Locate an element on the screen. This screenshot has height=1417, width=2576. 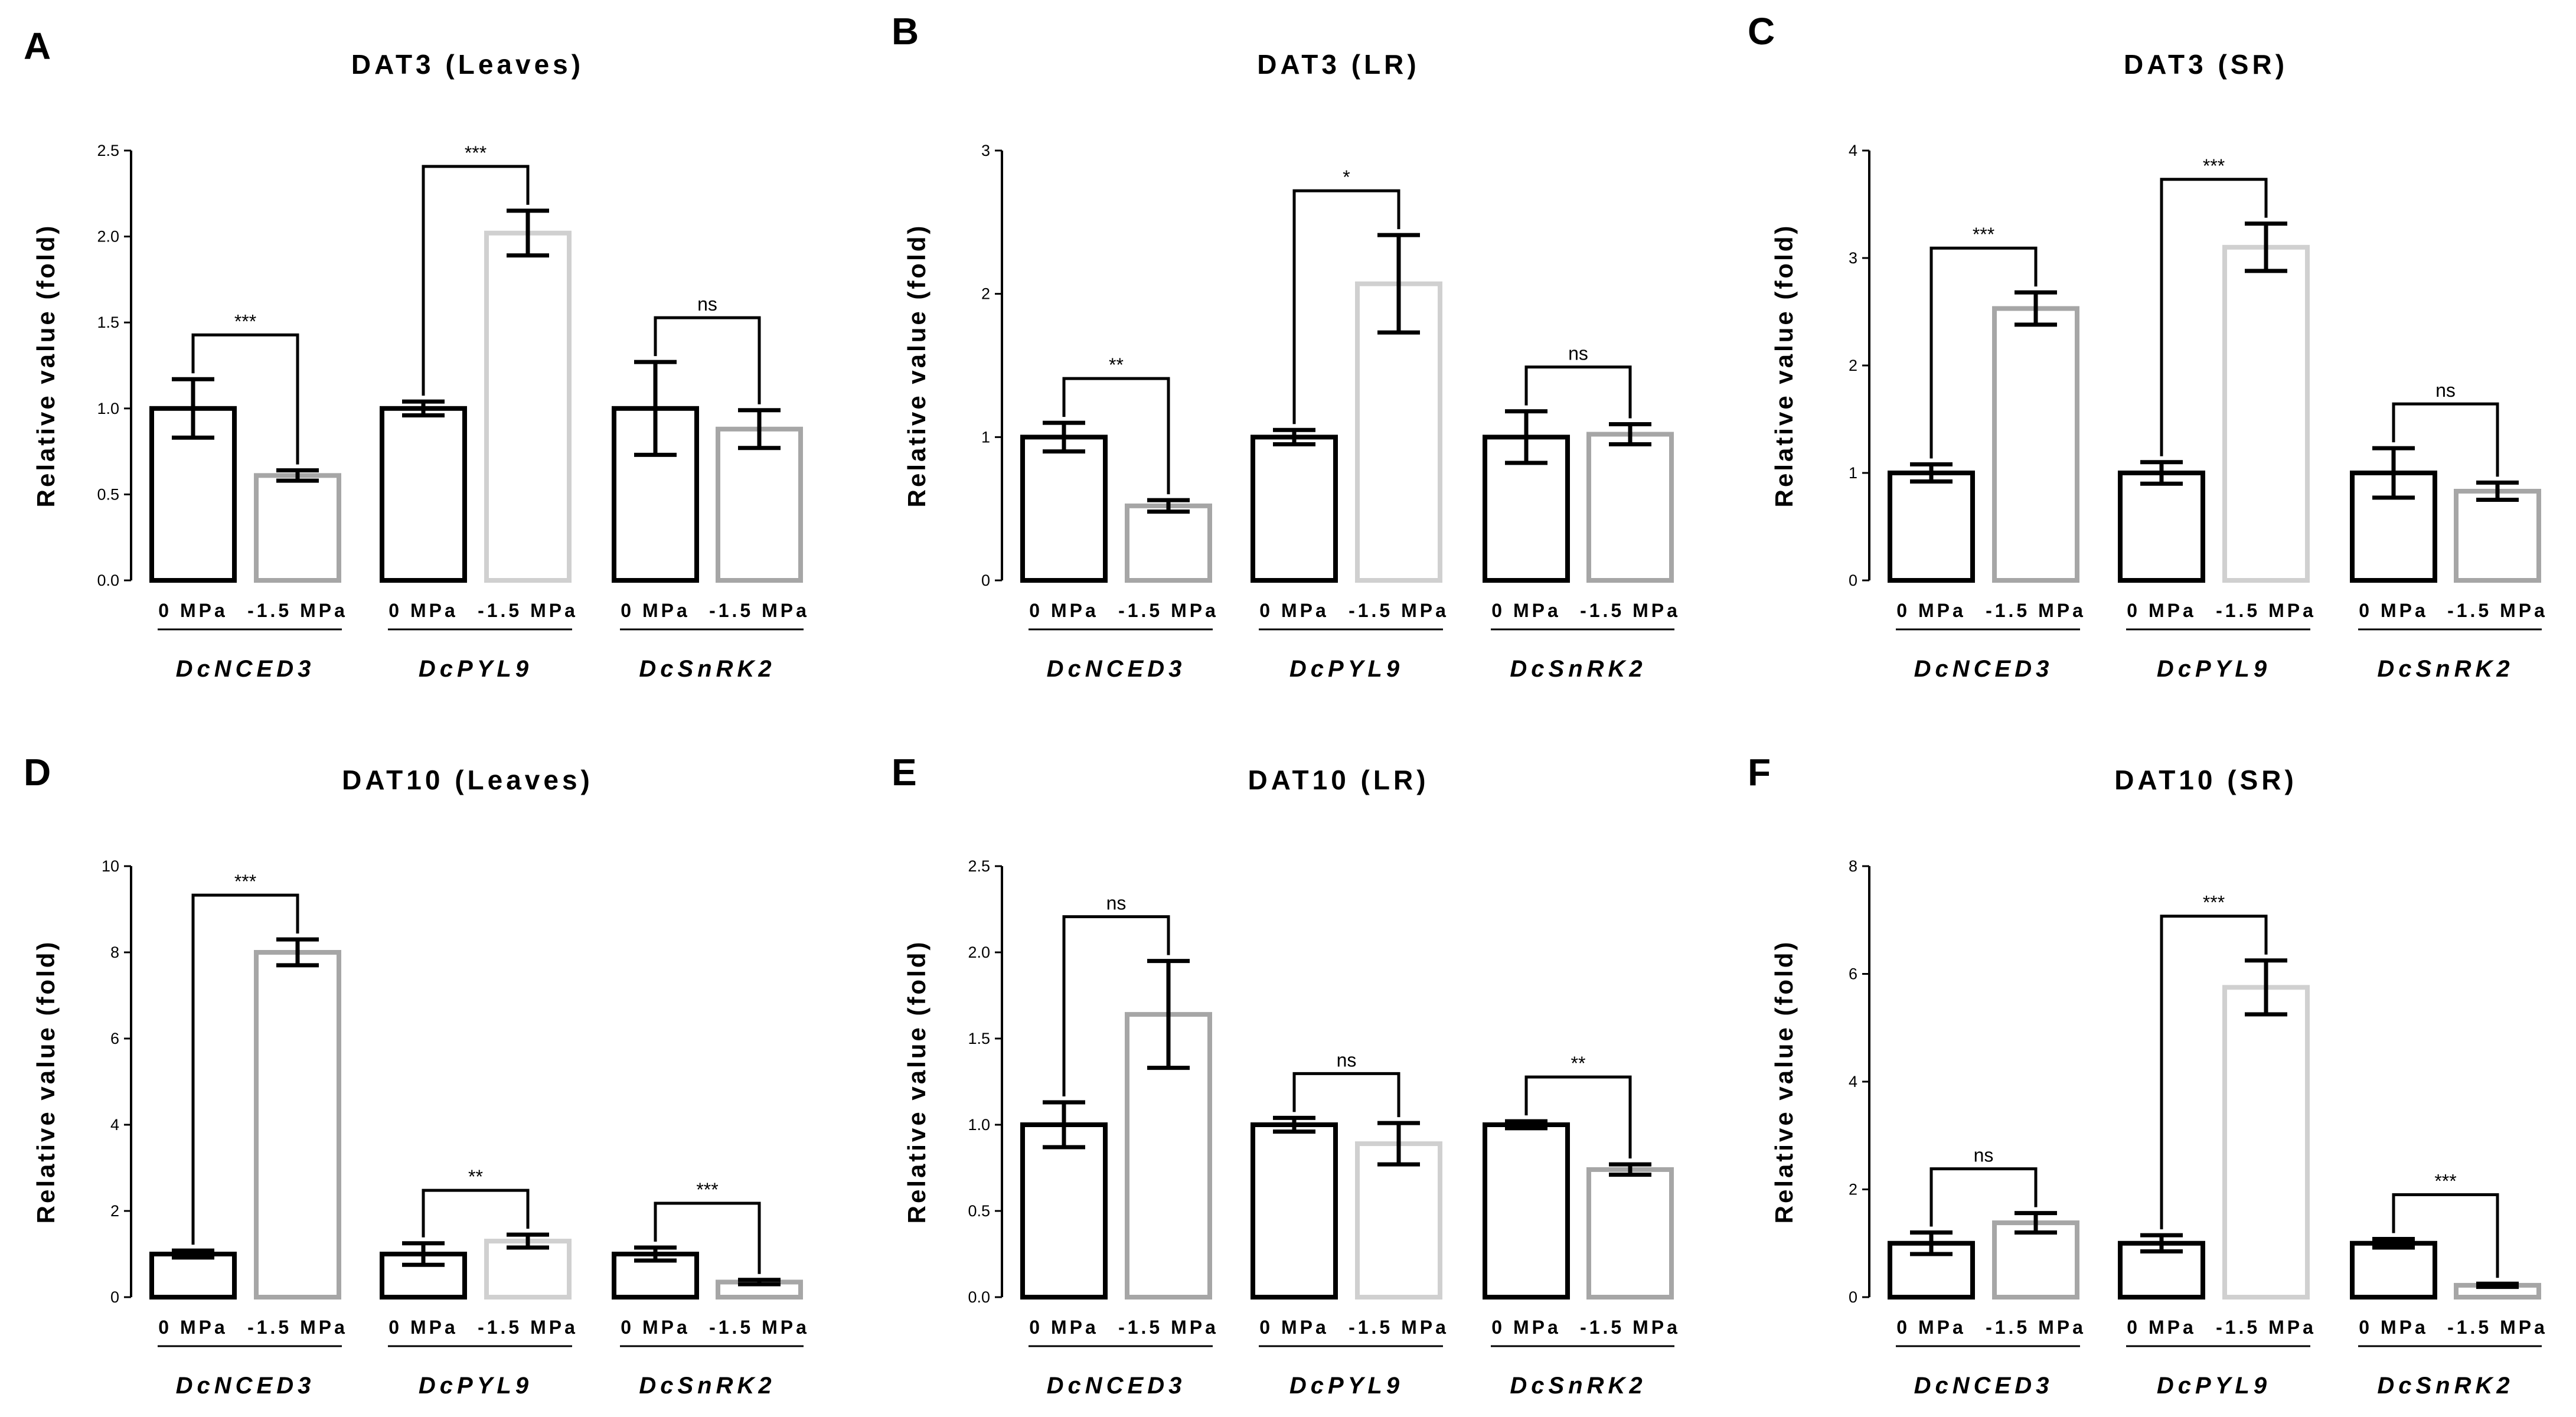
y-tick-label: 1.0 is located at coordinates (979, 1125).